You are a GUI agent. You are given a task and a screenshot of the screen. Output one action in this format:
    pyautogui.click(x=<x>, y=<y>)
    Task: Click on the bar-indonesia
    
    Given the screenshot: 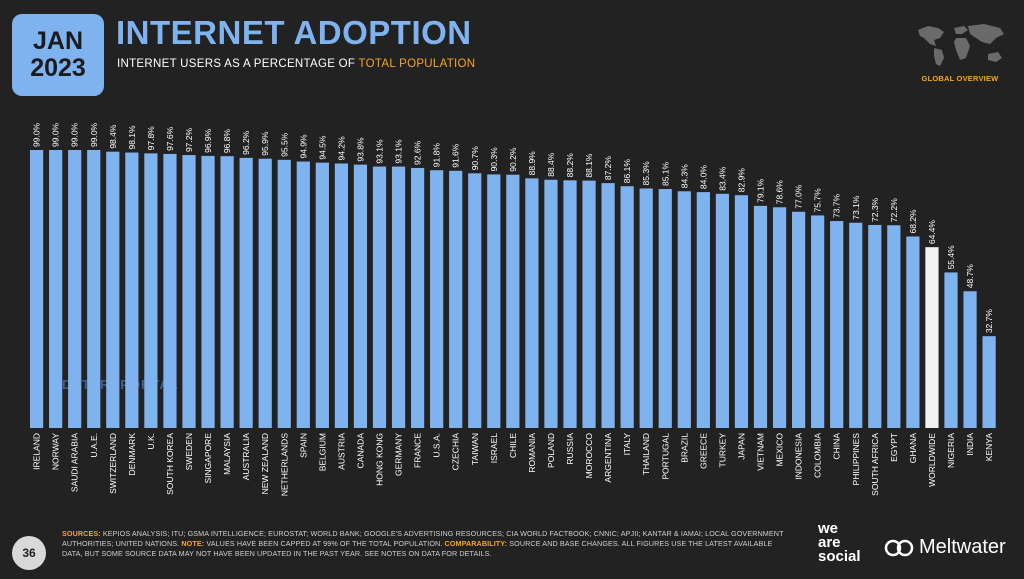 What is the action you would take?
    pyautogui.click(x=799, y=319)
    